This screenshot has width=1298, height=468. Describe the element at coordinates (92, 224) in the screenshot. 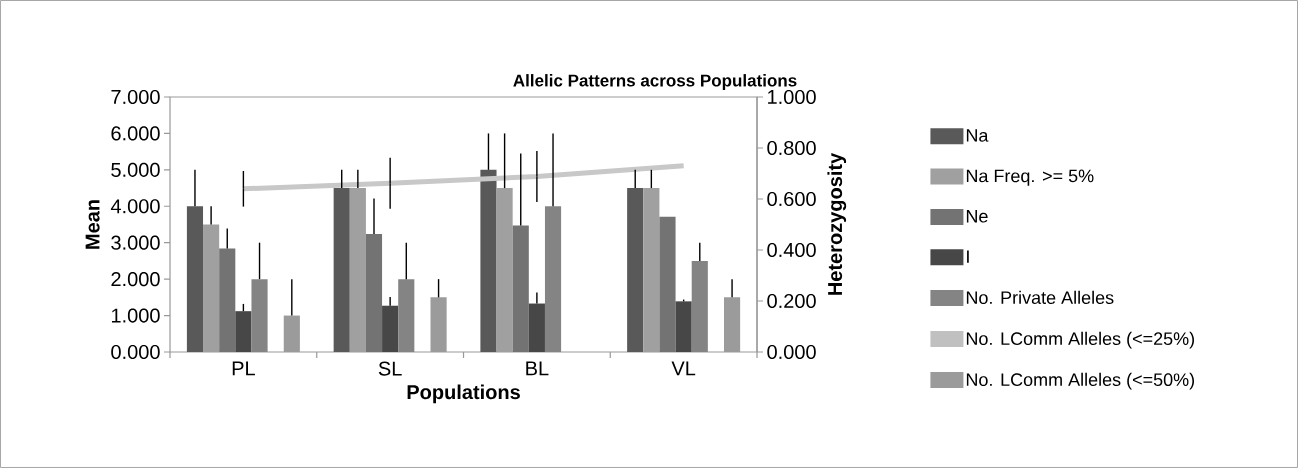

I see `y-axis-title: Mean` at that location.